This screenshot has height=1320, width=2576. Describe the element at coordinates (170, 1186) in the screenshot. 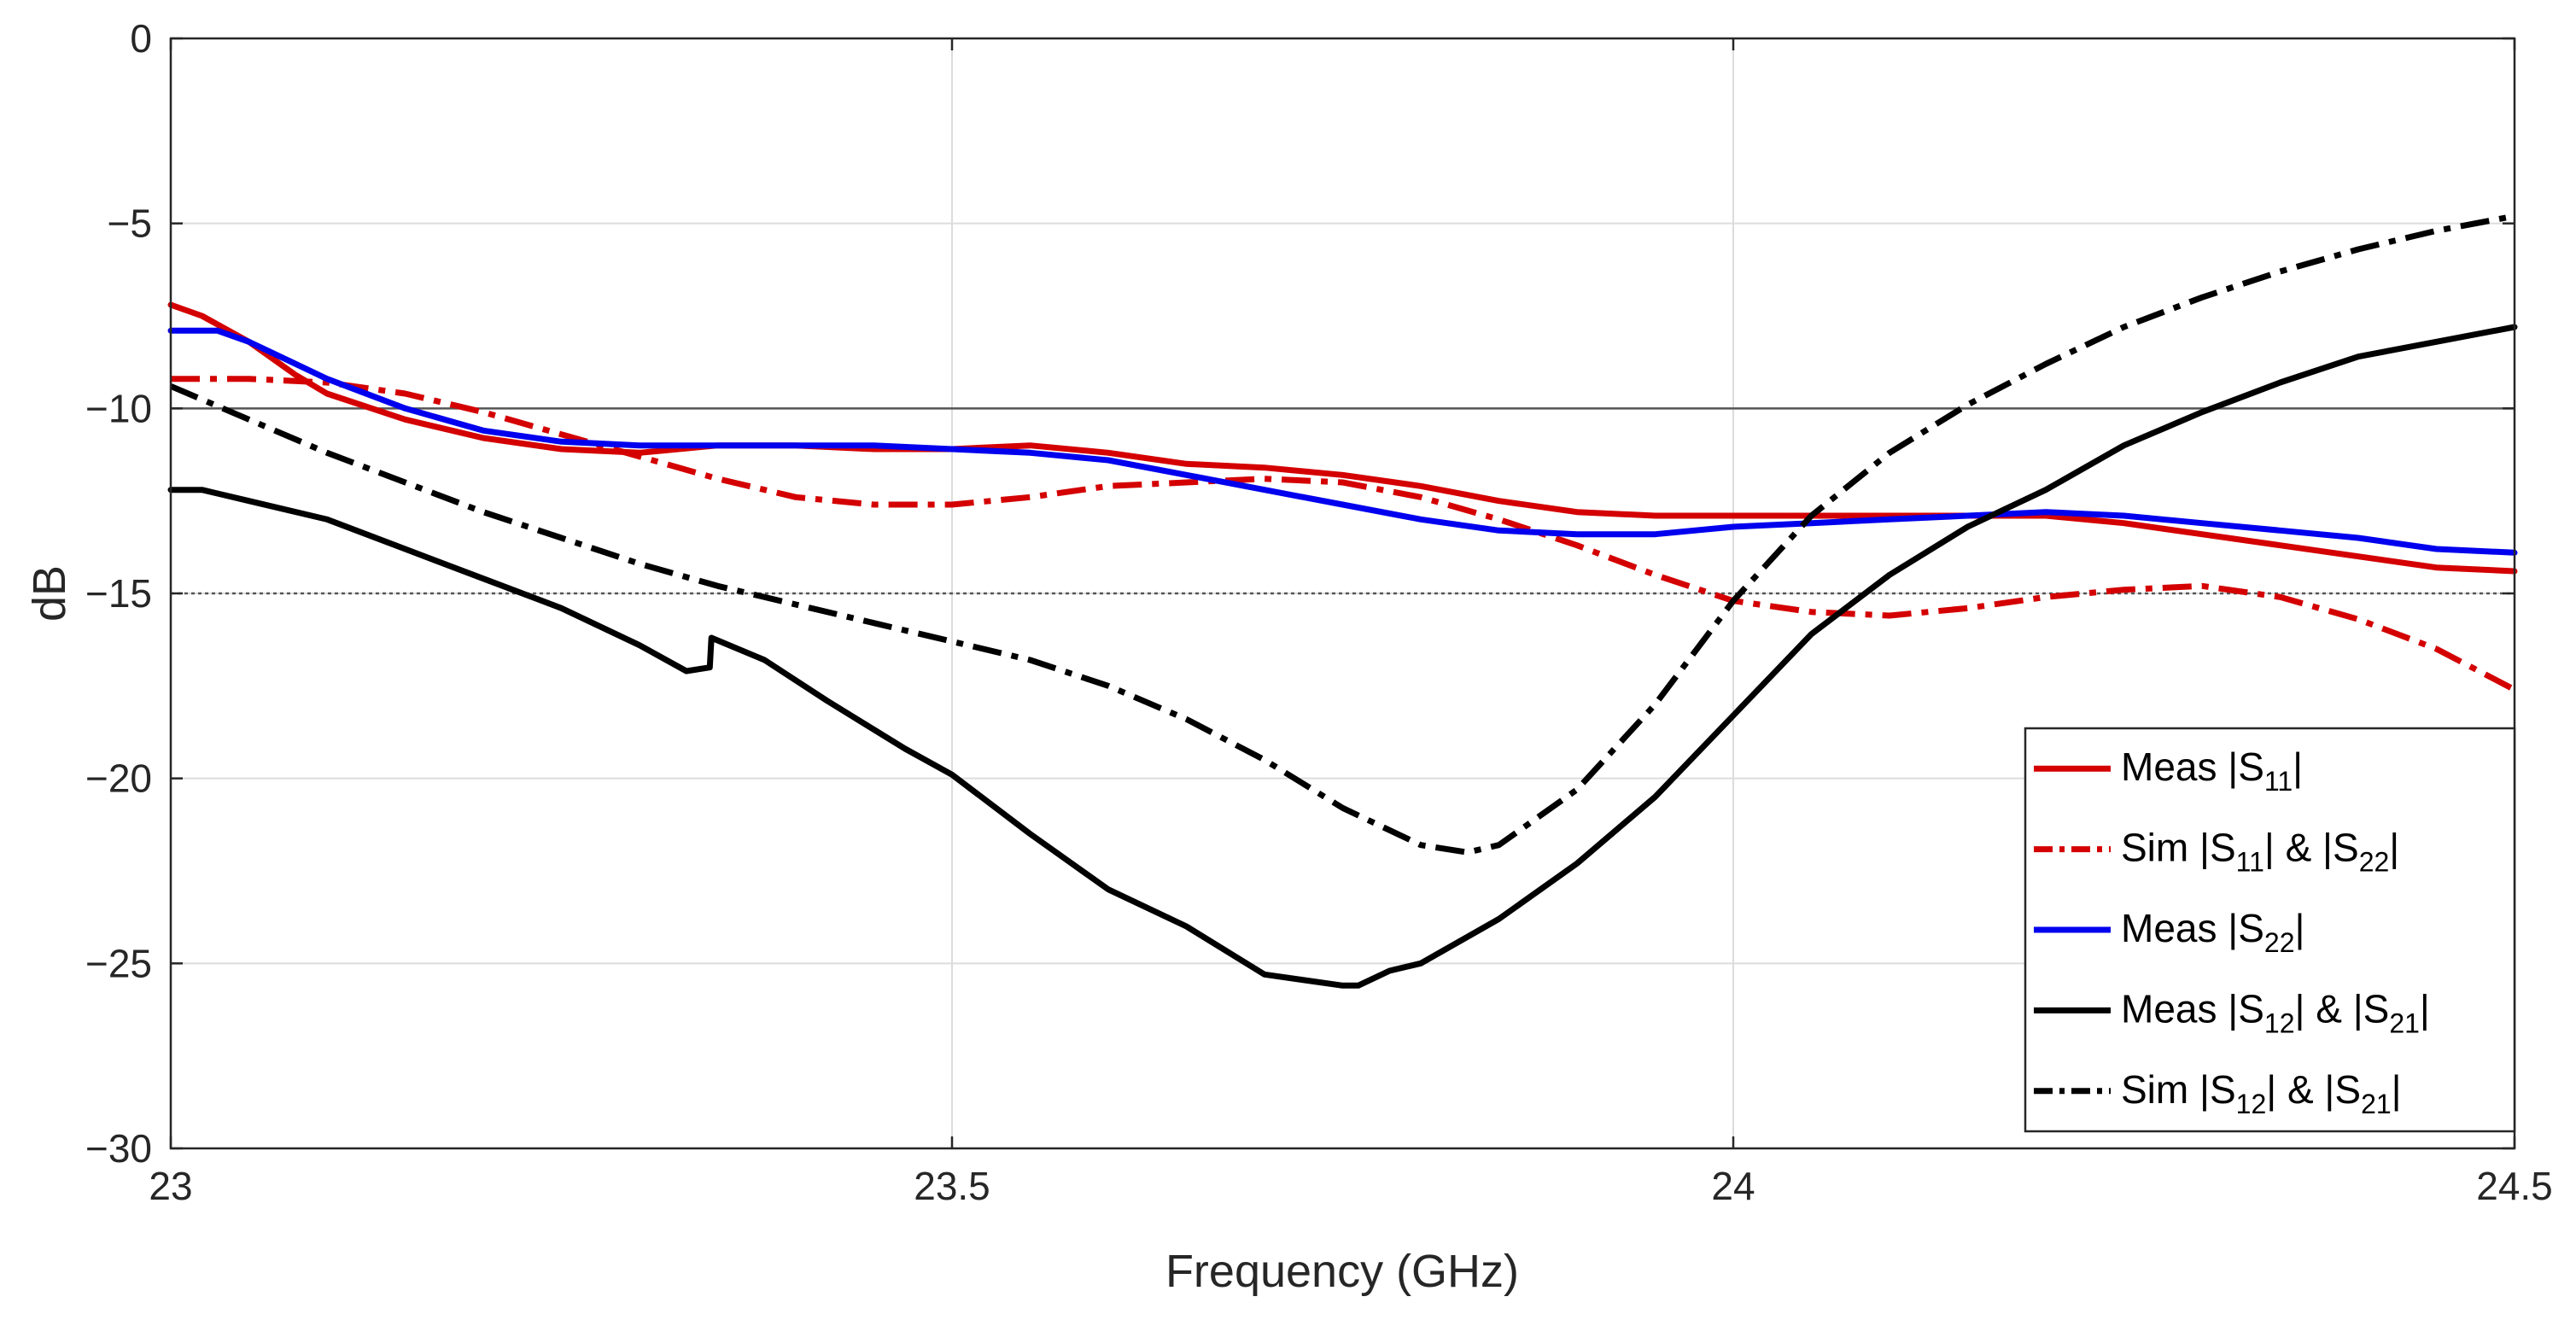

I see `x-tick-label: 23` at that location.